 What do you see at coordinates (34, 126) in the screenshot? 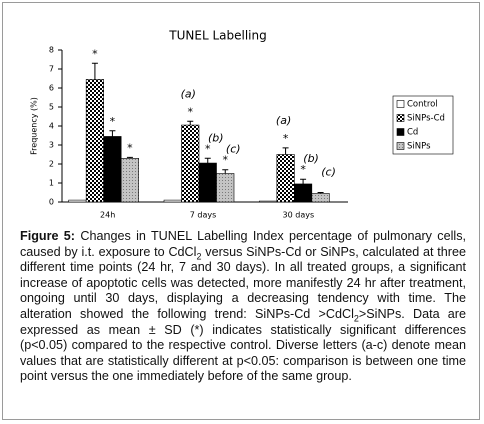
I see `y-axis-label: Frequency (%)` at bounding box center [34, 126].